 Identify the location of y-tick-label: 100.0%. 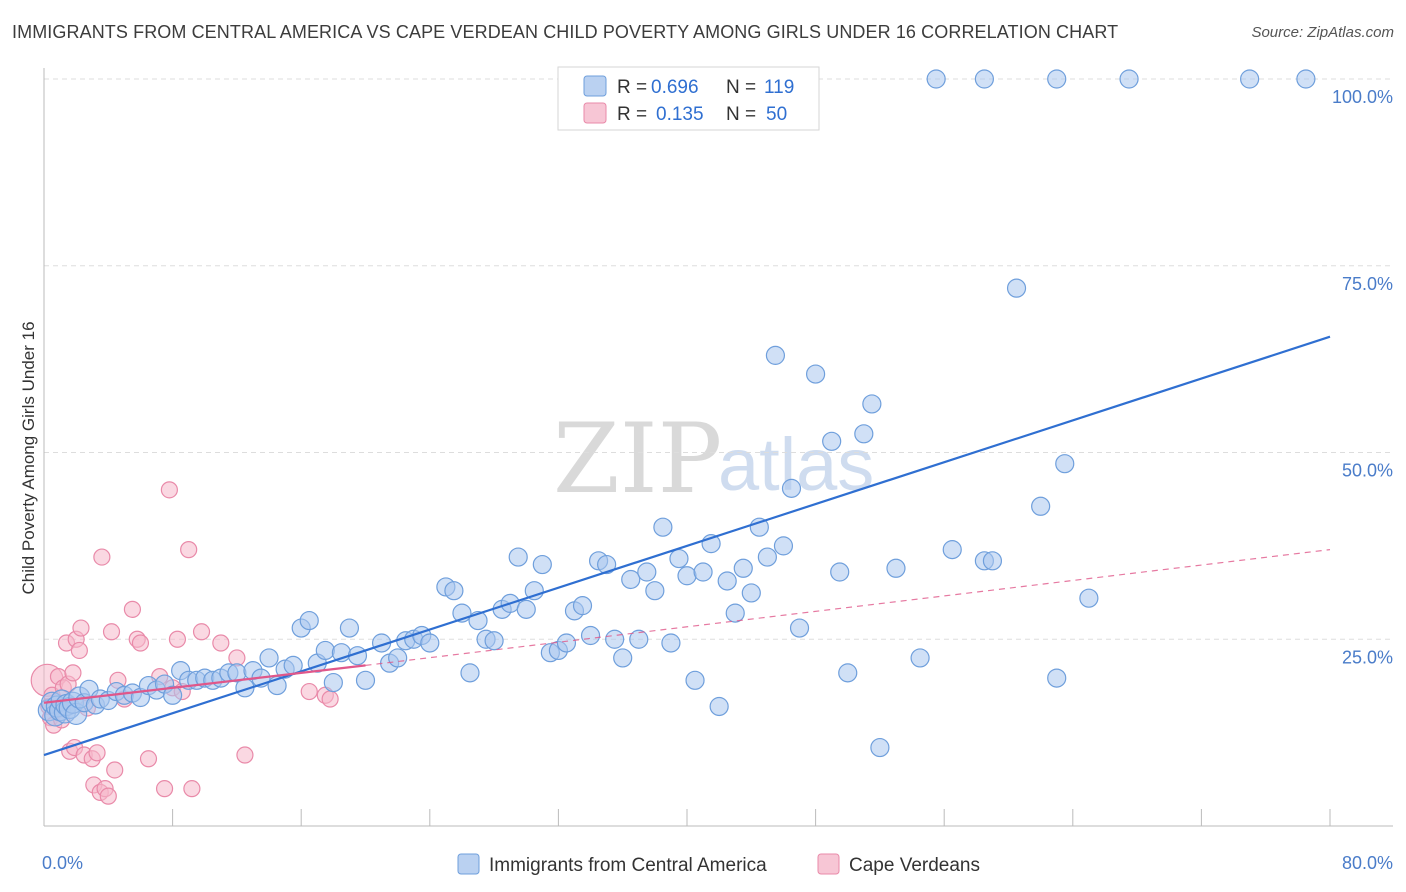
(1362, 97).